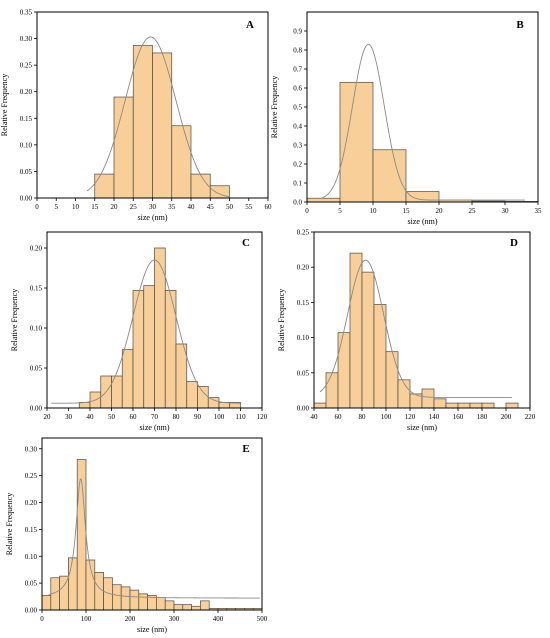 The image size is (550, 638). What do you see at coordinates (240, 417) in the screenshot?
I see `x-tick-label: 110` at bounding box center [240, 417].